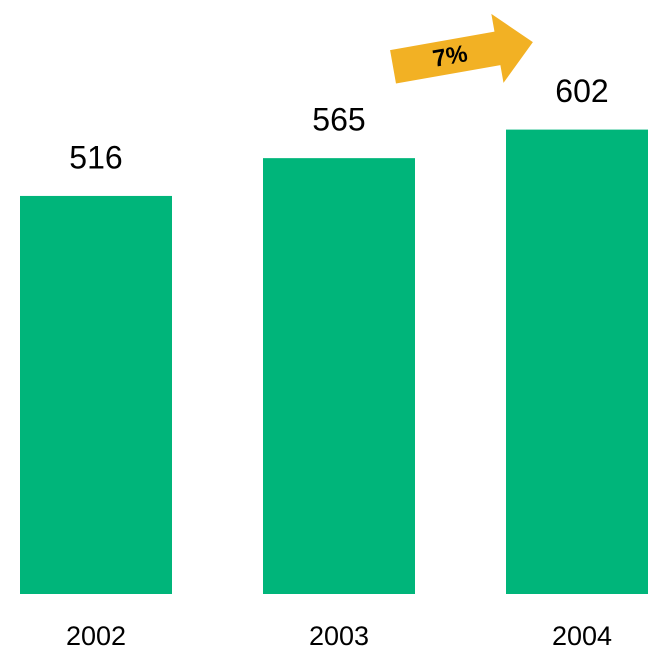 The height and width of the screenshot is (652, 648). I want to click on annotation-label: 7%, so click(450, 56).